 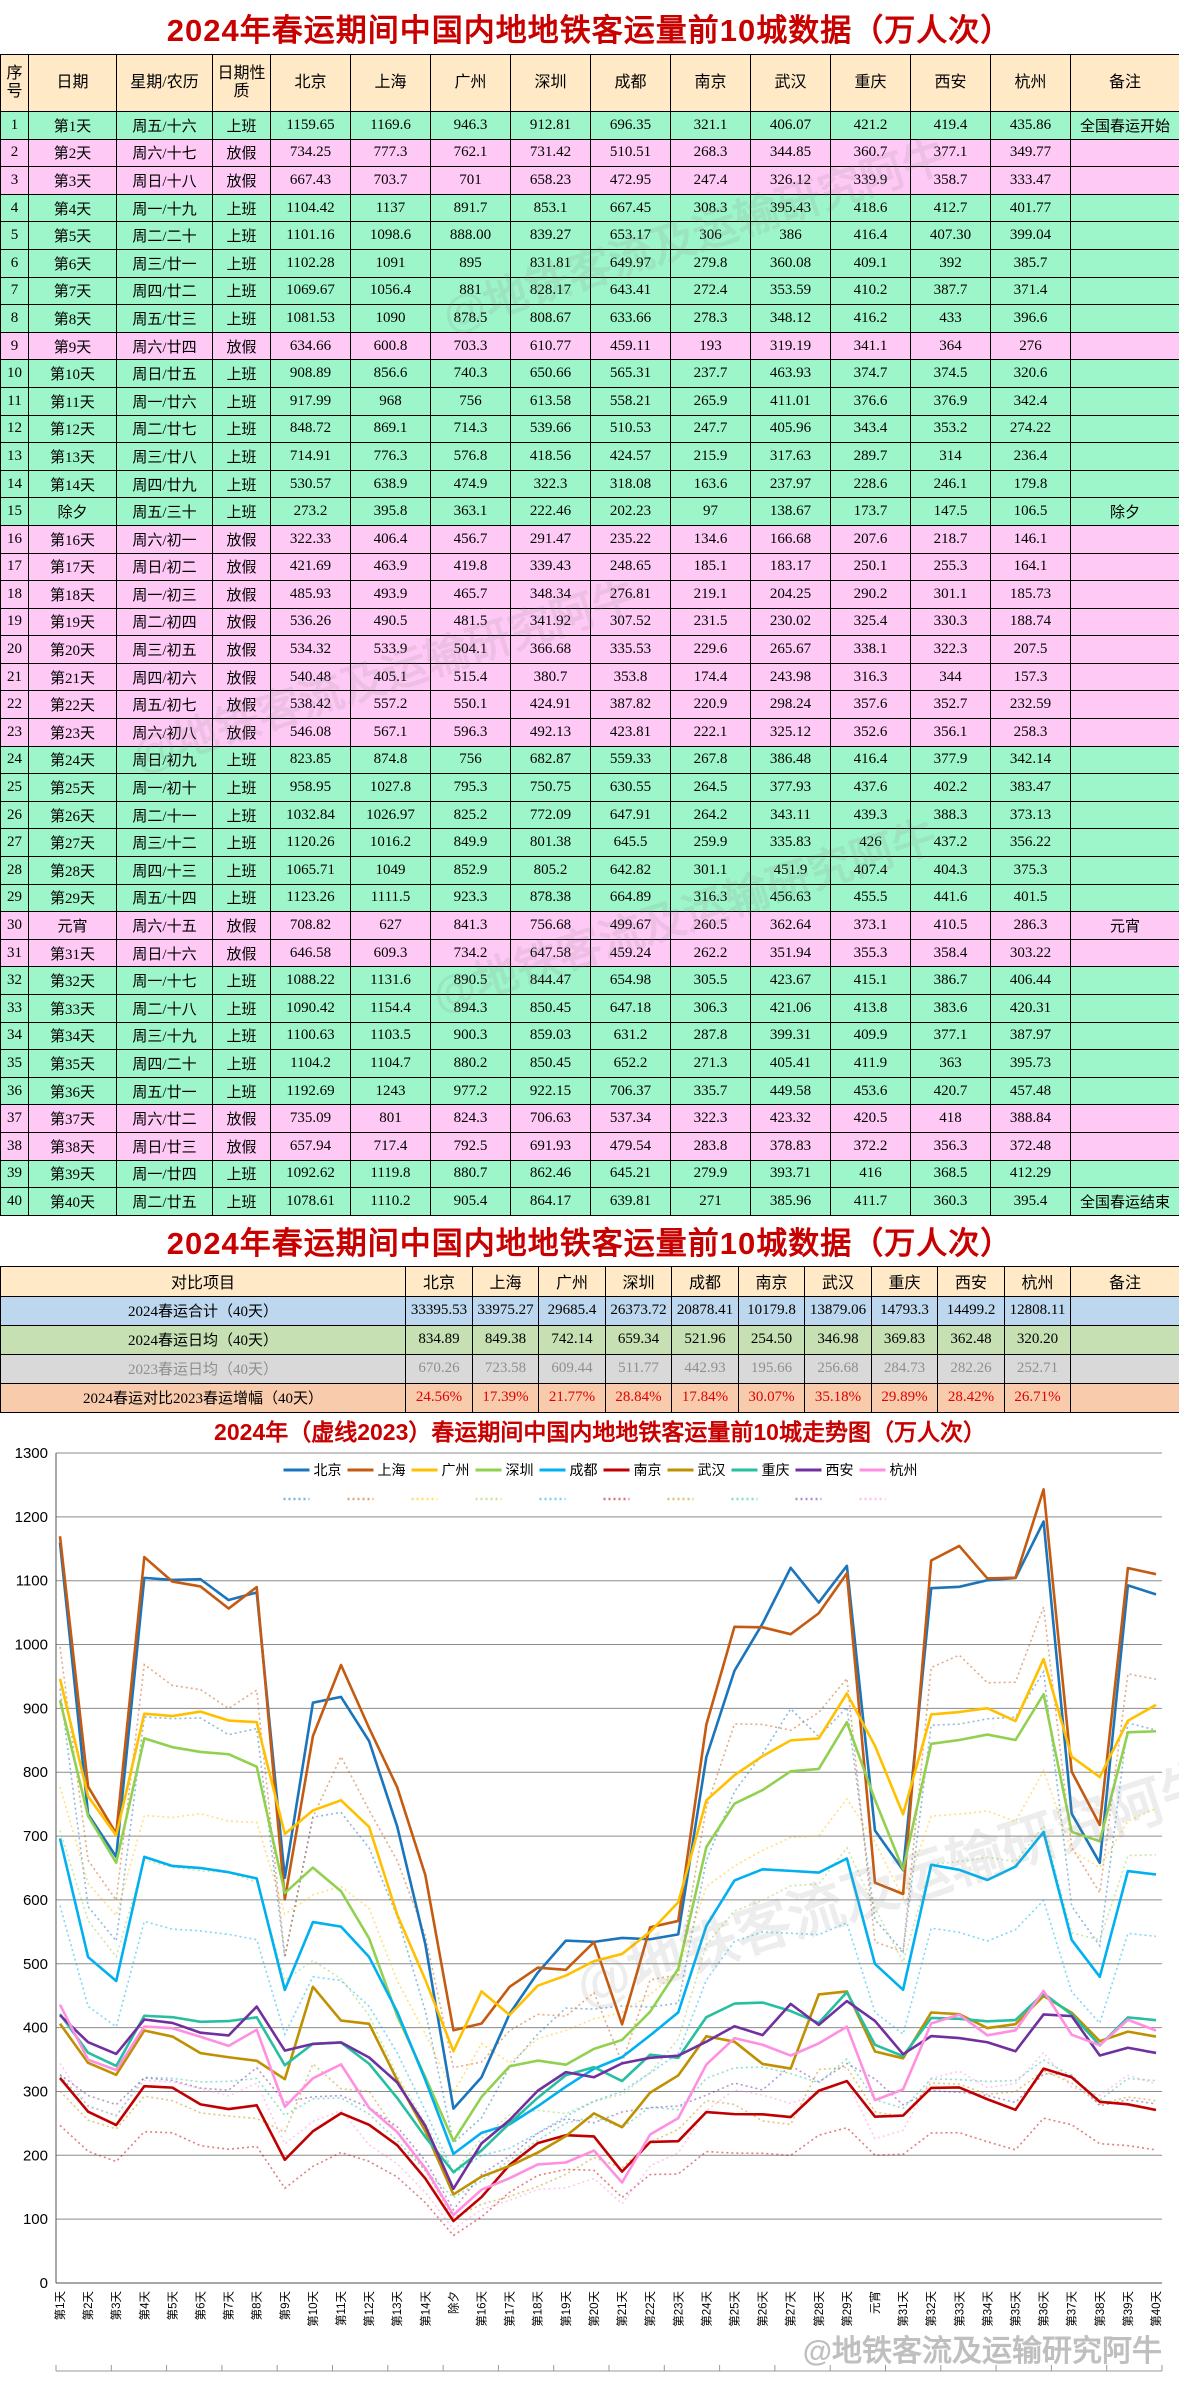 I want to click on legend-label-深圳: 深圳, so click(x=520, y=1470).